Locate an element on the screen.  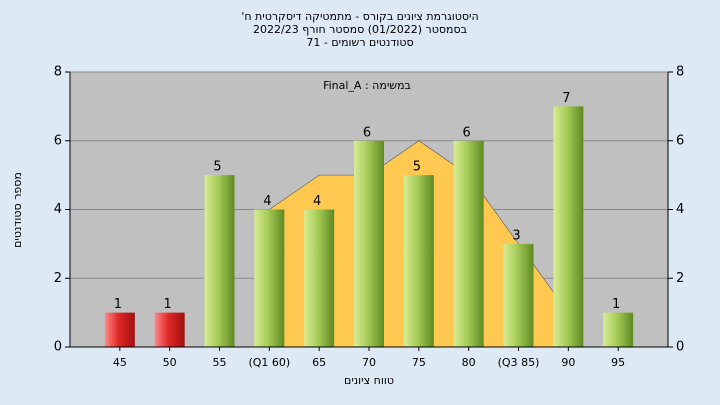
x-tick-label: 75 is located at coordinates (419, 362).